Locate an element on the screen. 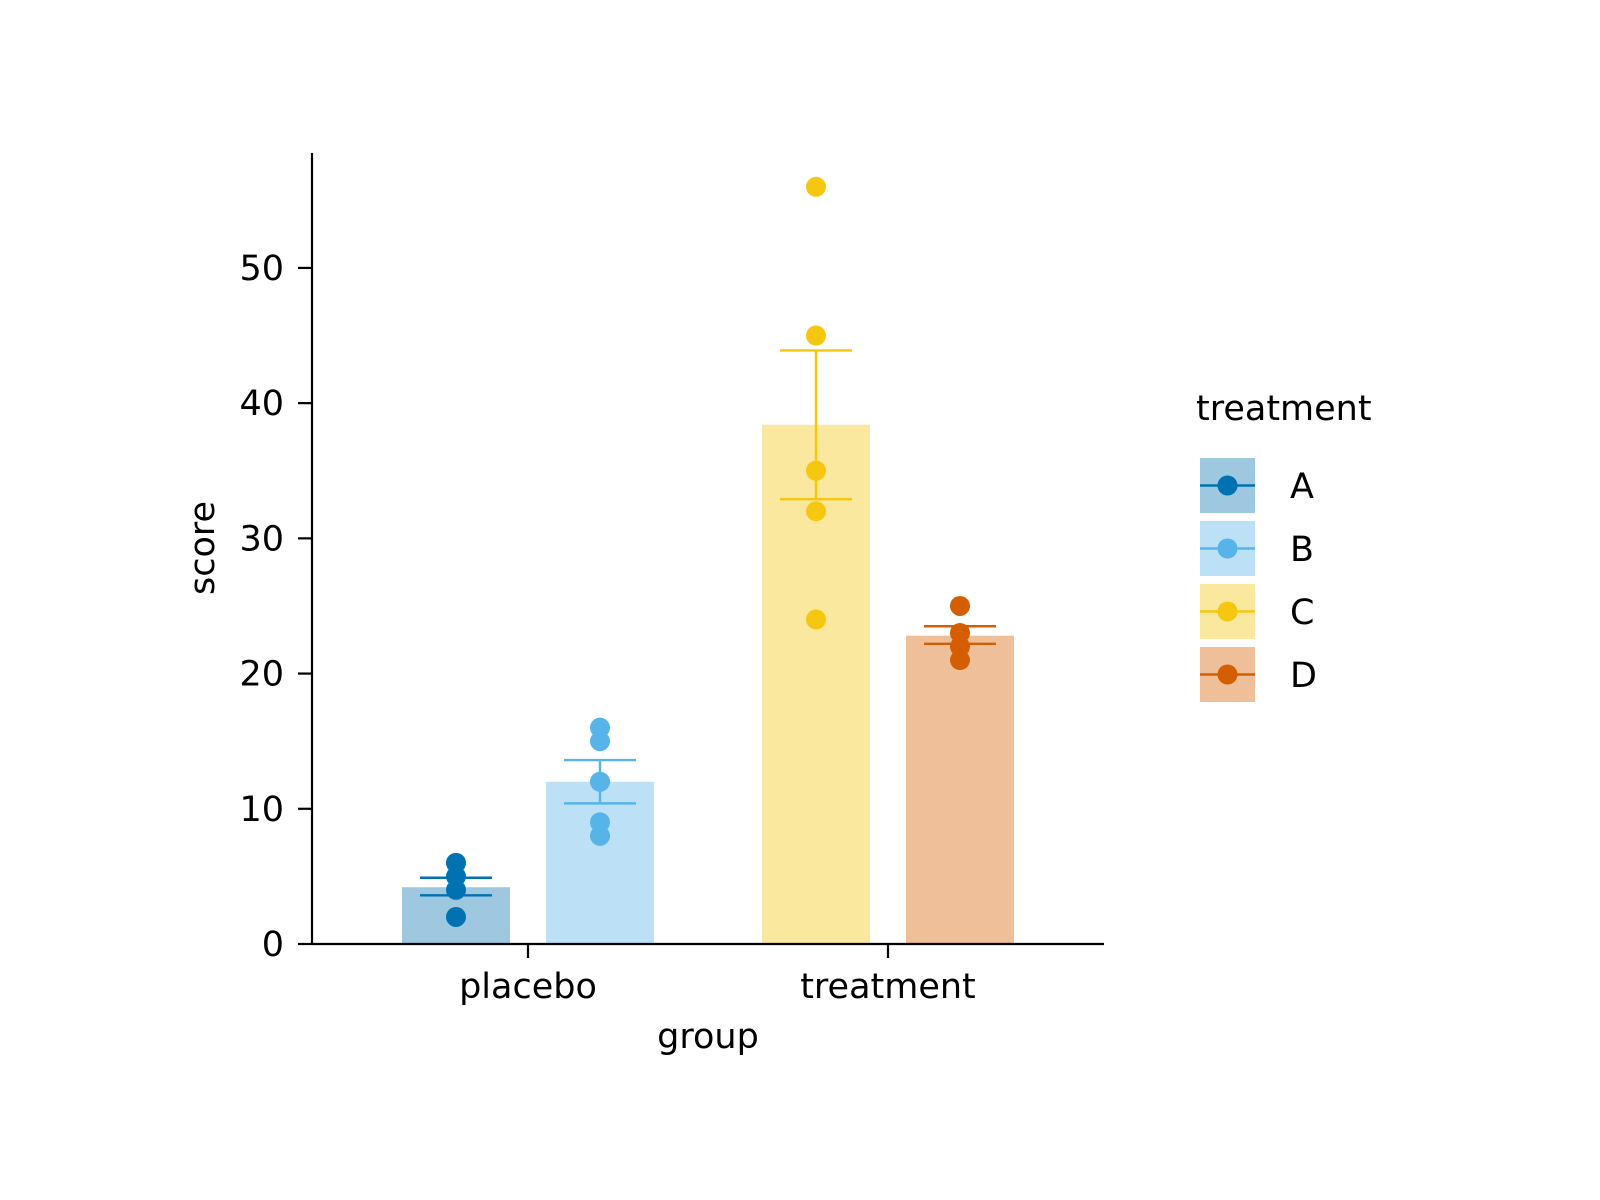 The image size is (1600, 1200). legend-label: A is located at coordinates (1302, 487).